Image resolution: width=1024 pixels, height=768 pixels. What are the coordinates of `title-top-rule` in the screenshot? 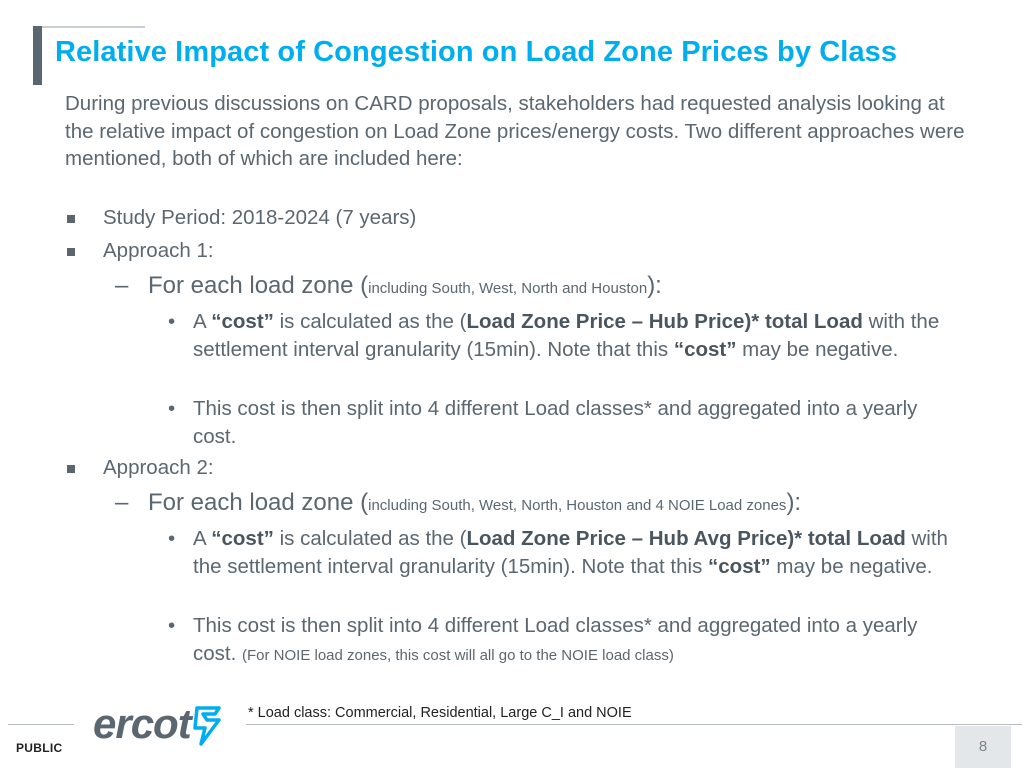 It's located at (89, 27).